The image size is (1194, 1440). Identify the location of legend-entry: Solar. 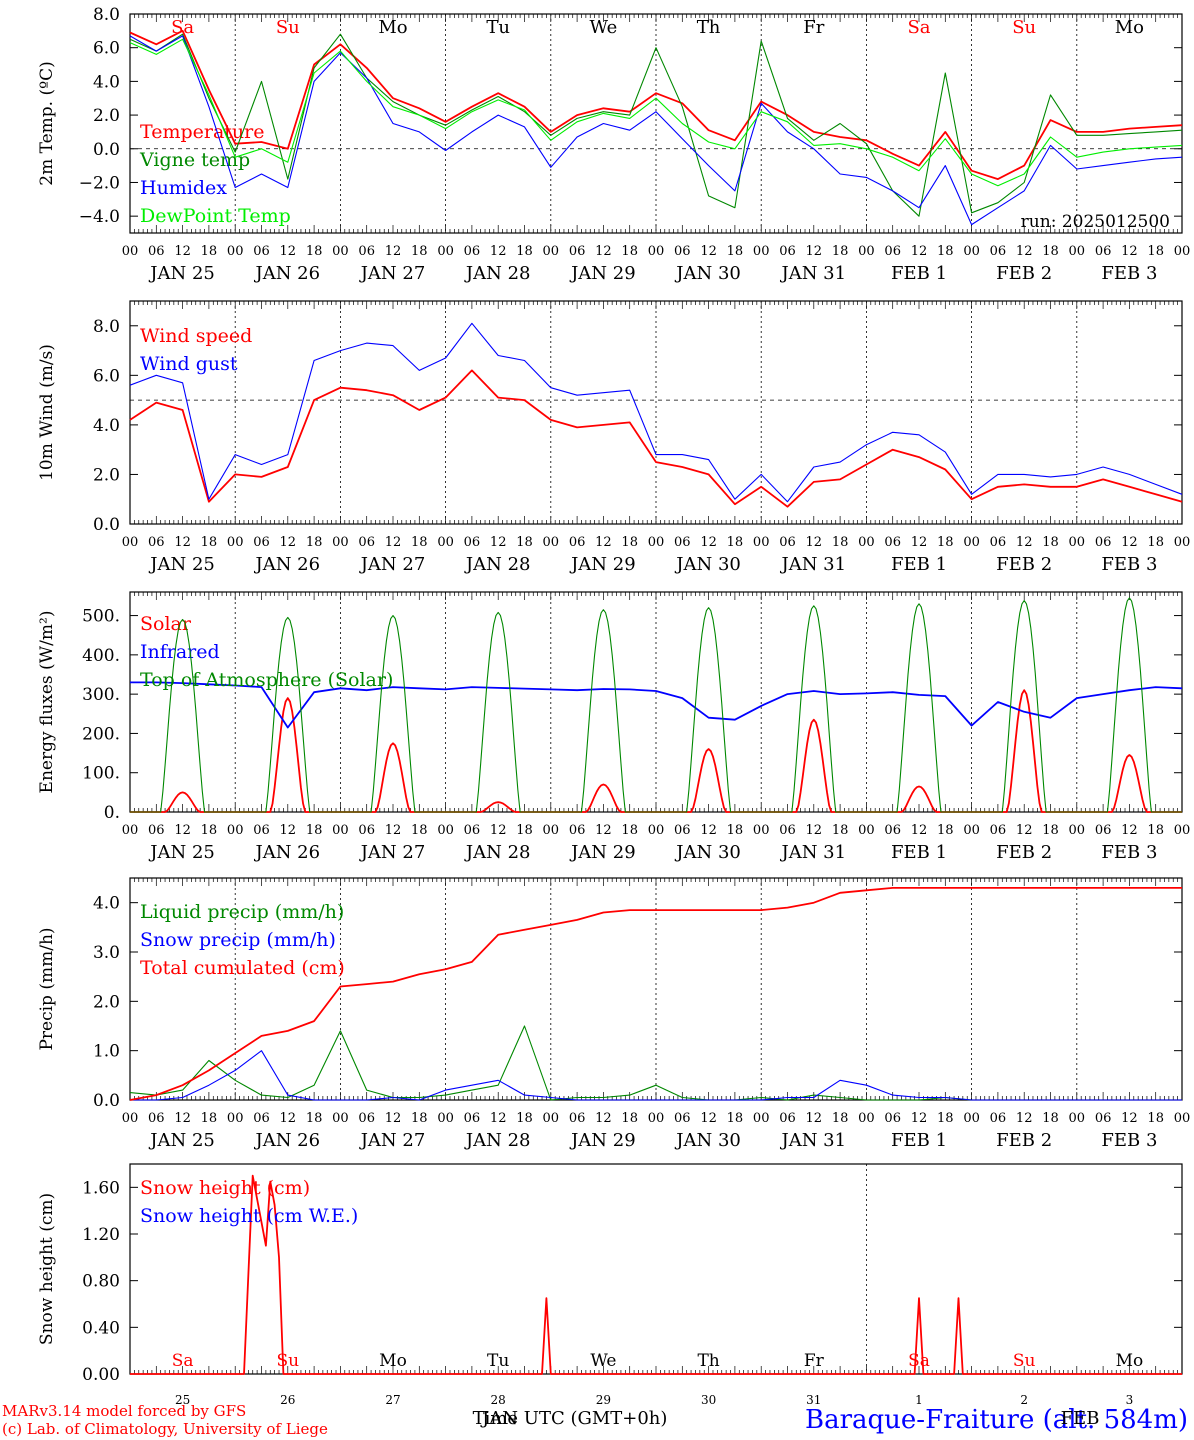
(166, 624).